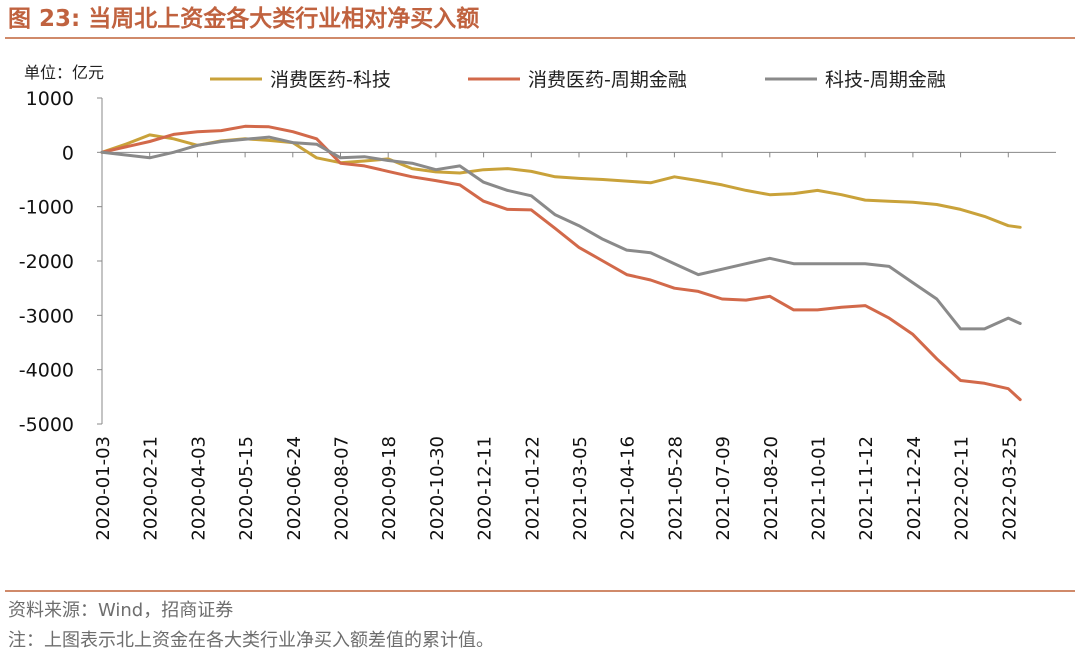 The height and width of the screenshot is (655, 1080). Describe the element at coordinates (819, 488) in the screenshot. I see `x-tick-label: 2021-10-01` at that location.